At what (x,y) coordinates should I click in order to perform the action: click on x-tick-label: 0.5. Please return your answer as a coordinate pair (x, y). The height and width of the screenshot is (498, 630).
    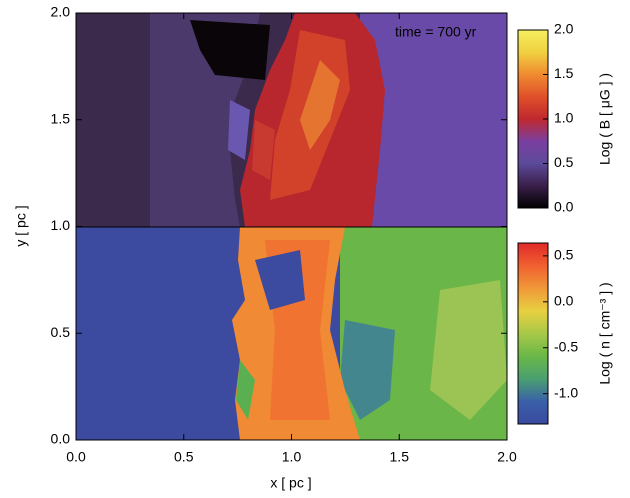
    Looking at the image, I should click on (184, 457).